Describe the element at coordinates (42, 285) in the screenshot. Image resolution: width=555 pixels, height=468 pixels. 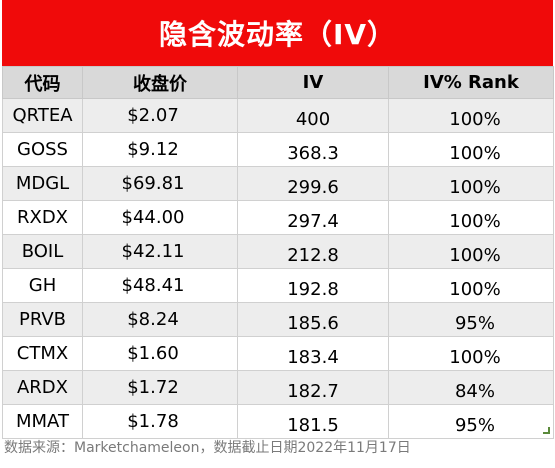
I see `ticker-cell: GH` at that location.